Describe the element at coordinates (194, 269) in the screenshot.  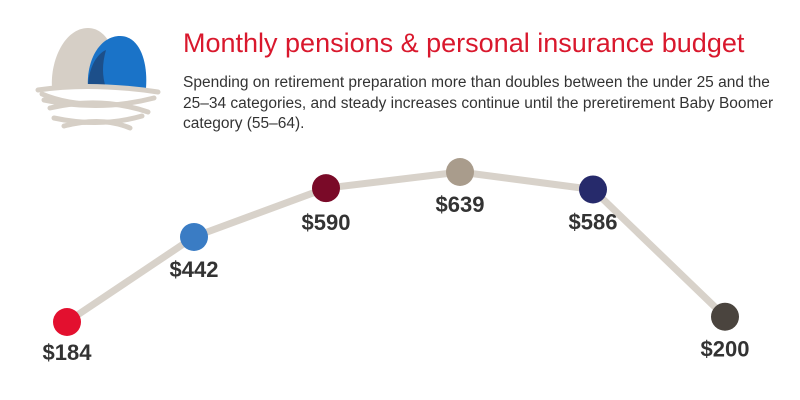
I see `data-label-1: $442` at that location.